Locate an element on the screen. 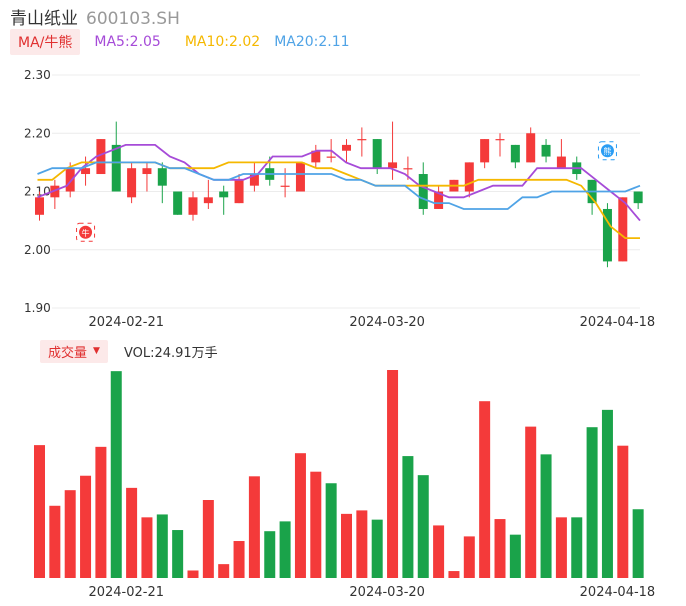  caret-down-icon: ▼ is located at coordinates (96, 351).